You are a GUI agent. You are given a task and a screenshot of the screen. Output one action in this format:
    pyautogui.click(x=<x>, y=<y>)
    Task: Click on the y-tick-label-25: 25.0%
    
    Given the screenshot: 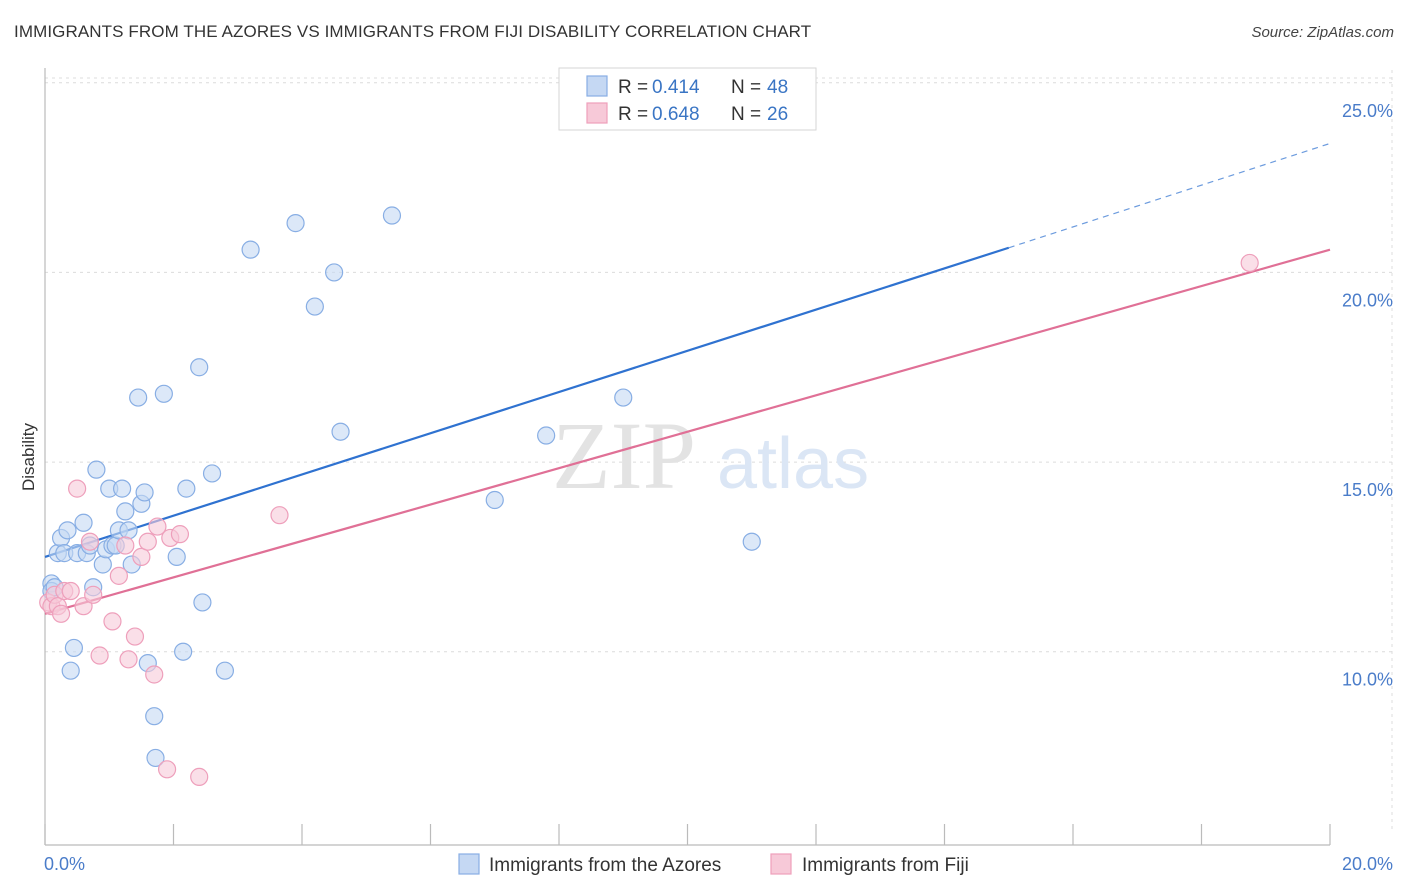 What is the action you would take?
    pyautogui.click(x=1367, y=111)
    